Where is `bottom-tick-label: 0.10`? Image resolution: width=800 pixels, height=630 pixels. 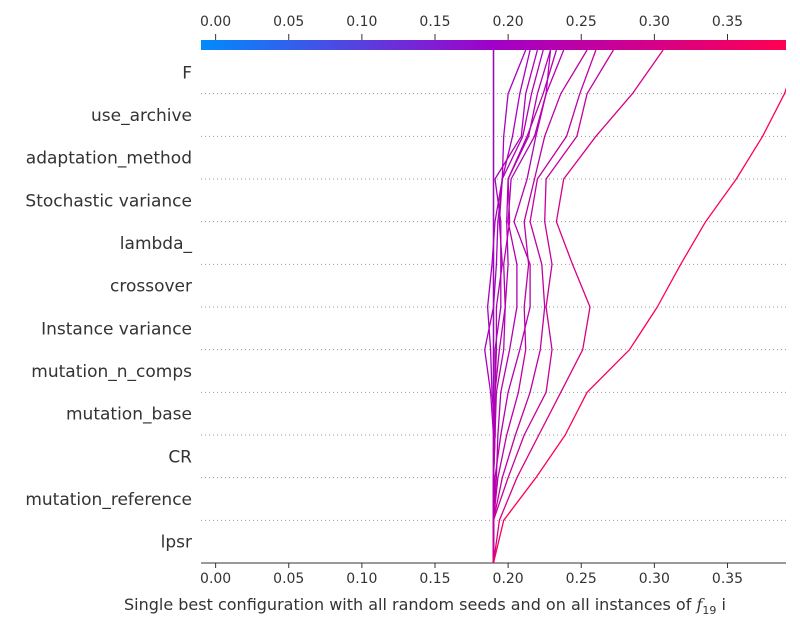 bottom-tick-label: 0.10 is located at coordinates (361, 579).